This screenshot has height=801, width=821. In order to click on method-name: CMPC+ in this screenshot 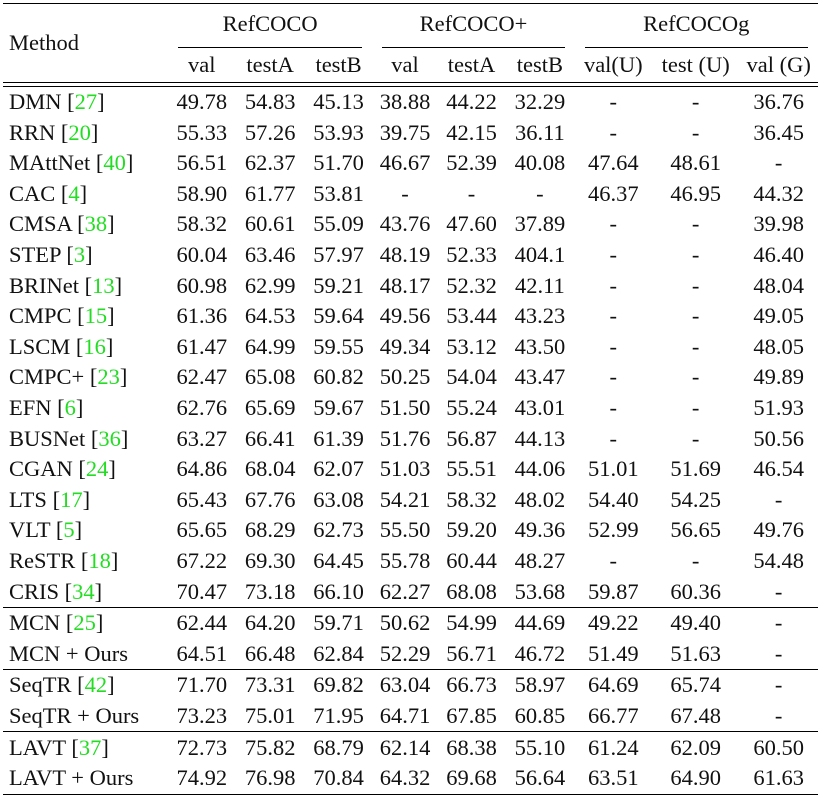, I will do `click(47, 377)`.